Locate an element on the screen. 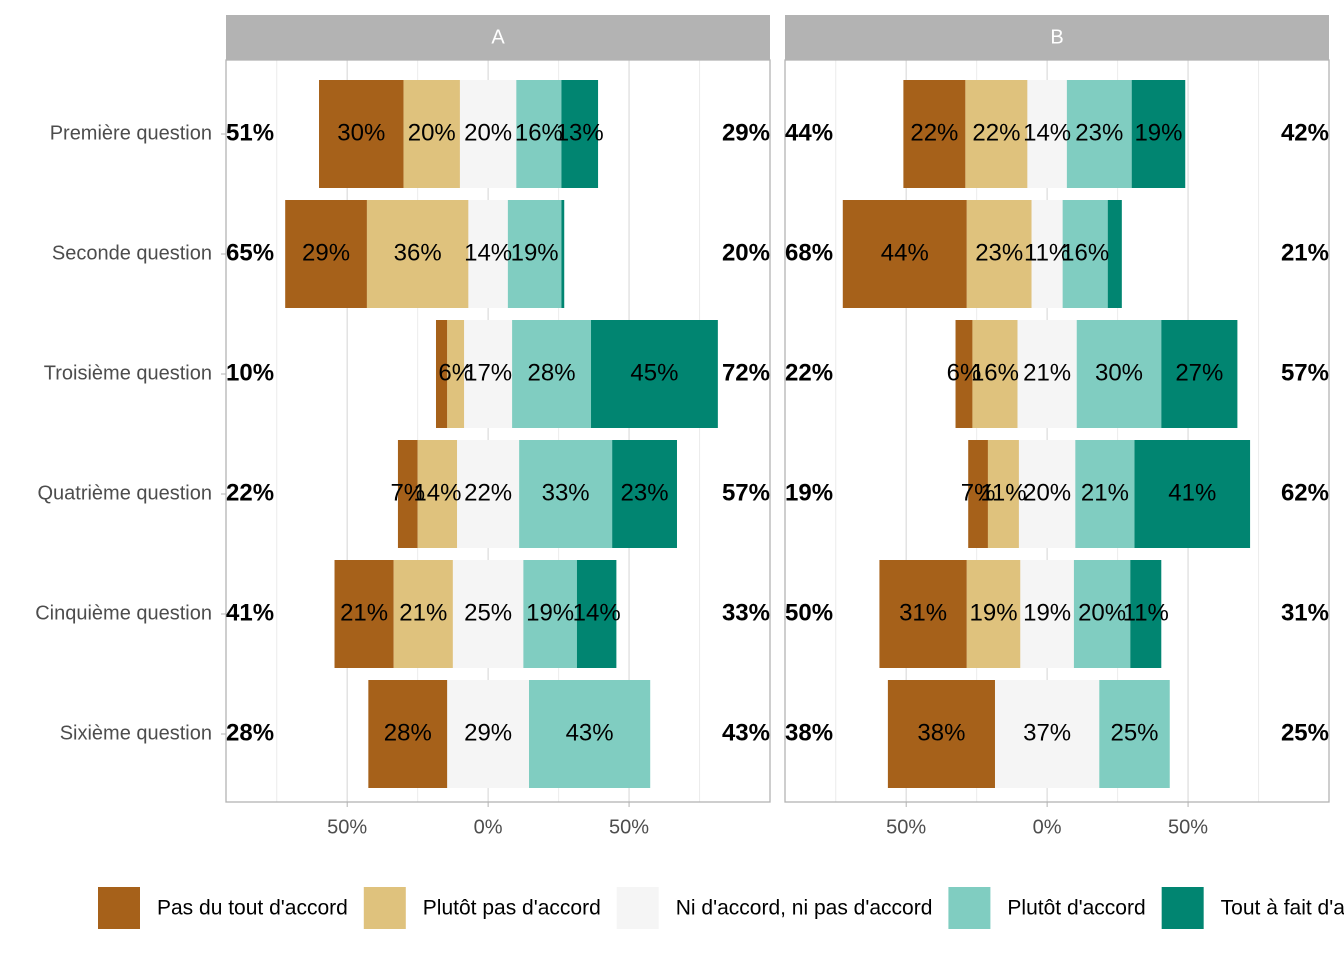 The width and height of the screenshot is (1344, 960). strip is located at coordinates (1057, 37).